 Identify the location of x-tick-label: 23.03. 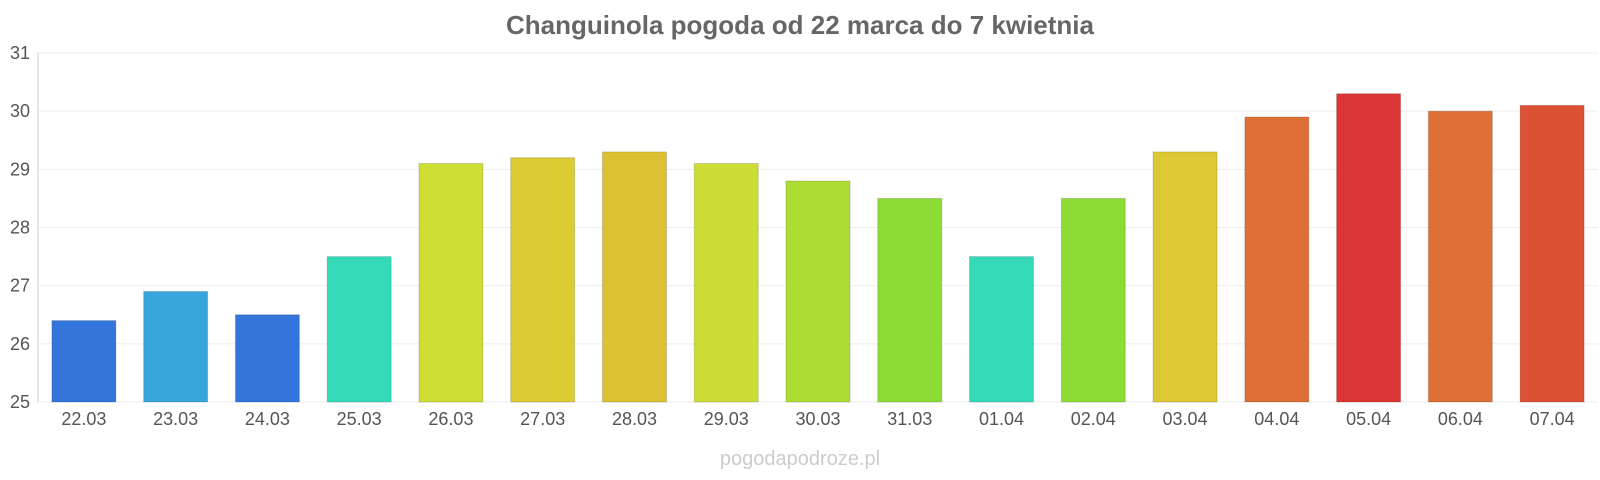
(175, 419).